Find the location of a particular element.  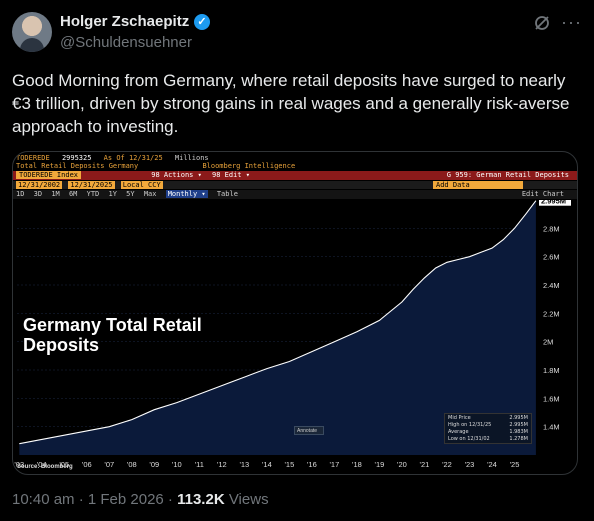

x-tick-label: '23 is located at coordinates (470, 464).